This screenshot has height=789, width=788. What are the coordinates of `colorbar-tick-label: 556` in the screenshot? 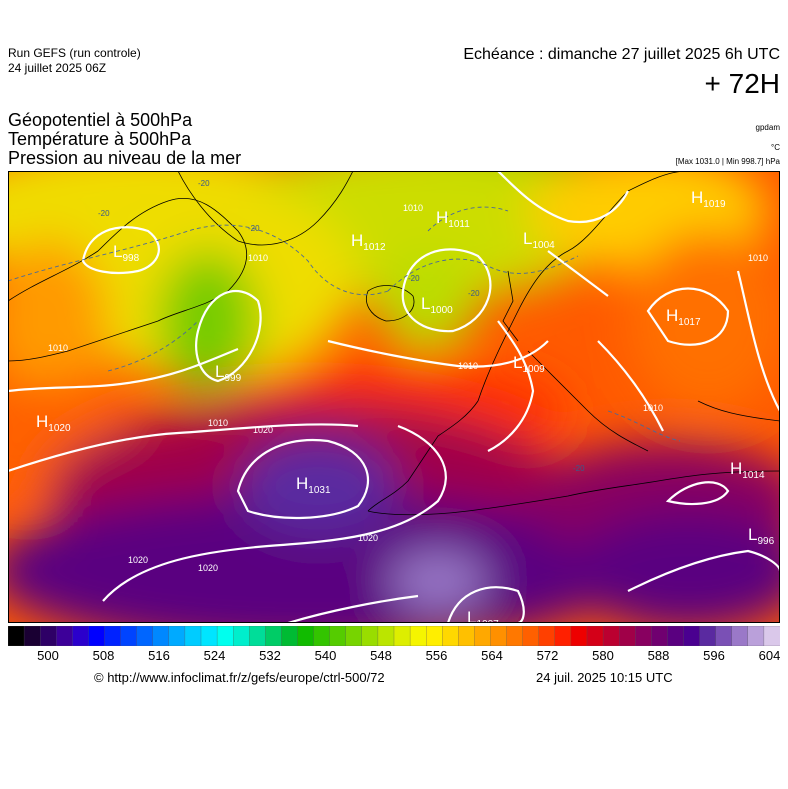 It's located at (436, 655).